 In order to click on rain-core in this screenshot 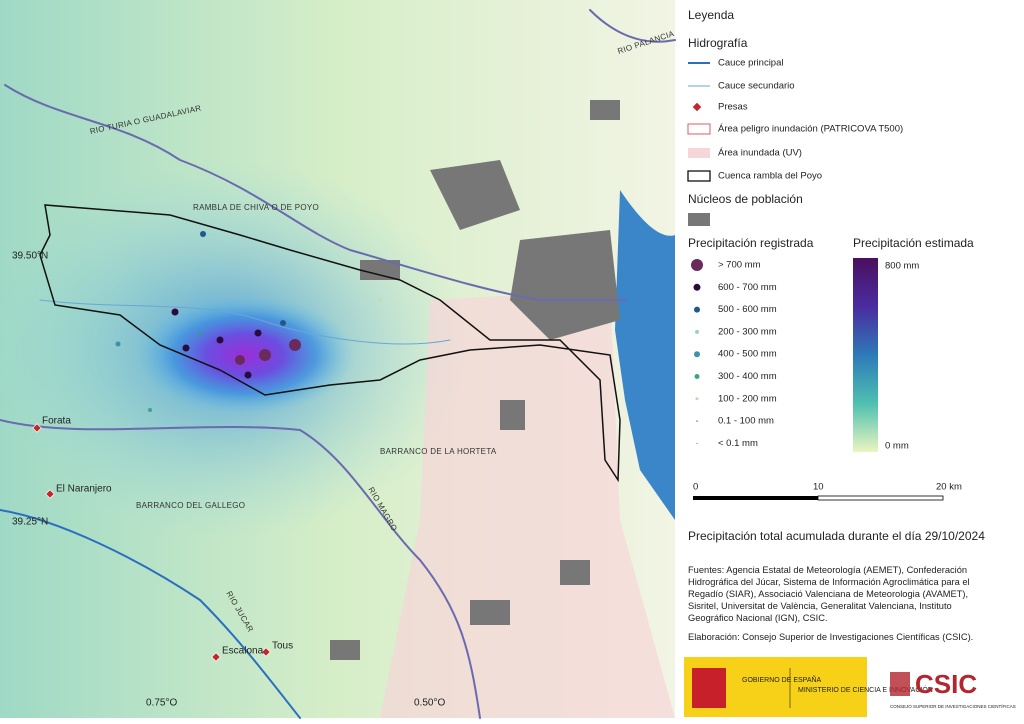, I will do `click(245, 355)`.